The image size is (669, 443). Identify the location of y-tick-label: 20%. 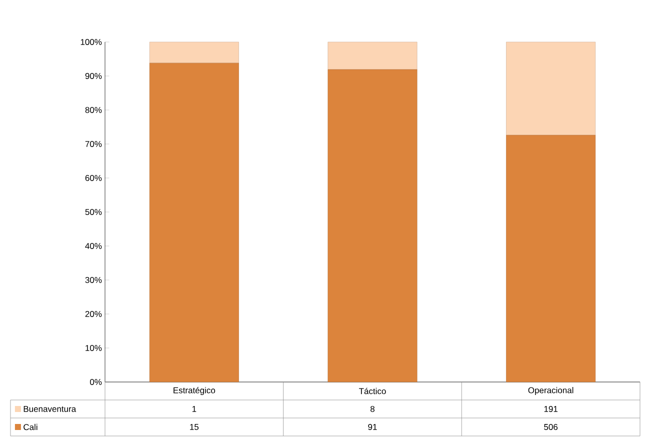
(93, 313).